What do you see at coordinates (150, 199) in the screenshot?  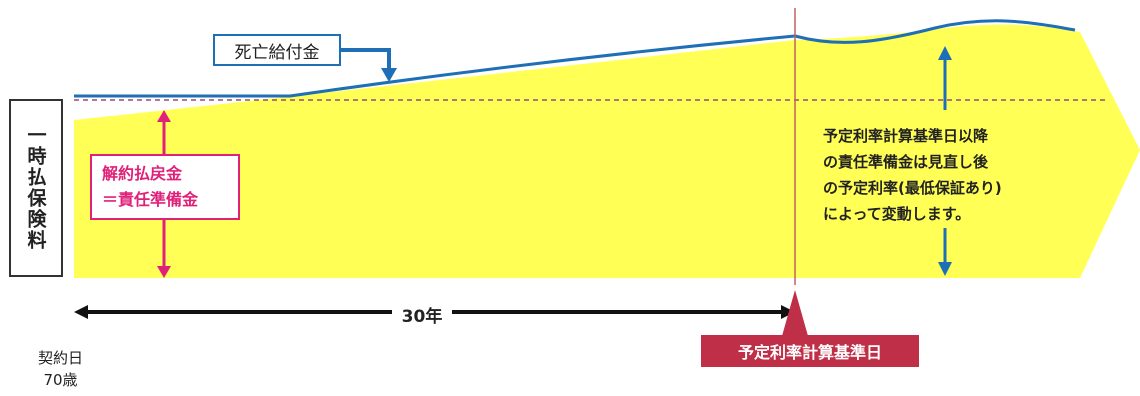 I see `surrender-label-line2: ＝責任準備金` at bounding box center [150, 199].